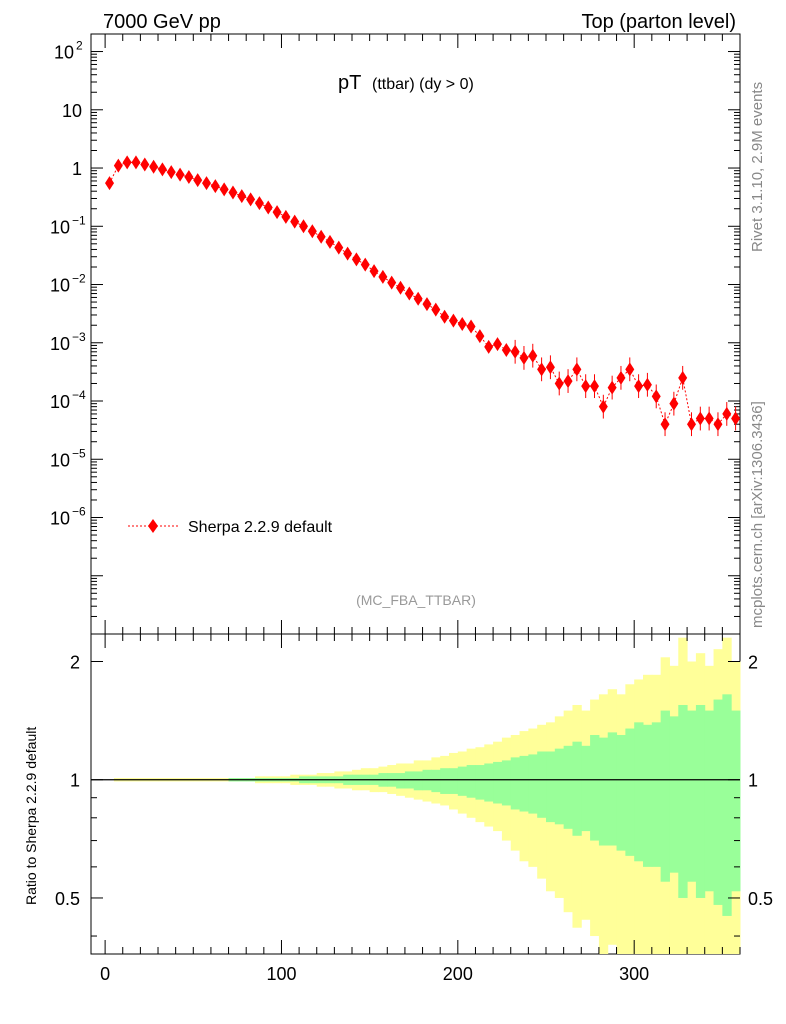 This screenshot has height=1024, width=786. What do you see at coordinates (75, 781) in the screenshot?
I see `ratio-y-tick-label-left: 1` at bounding box center [75, 781].